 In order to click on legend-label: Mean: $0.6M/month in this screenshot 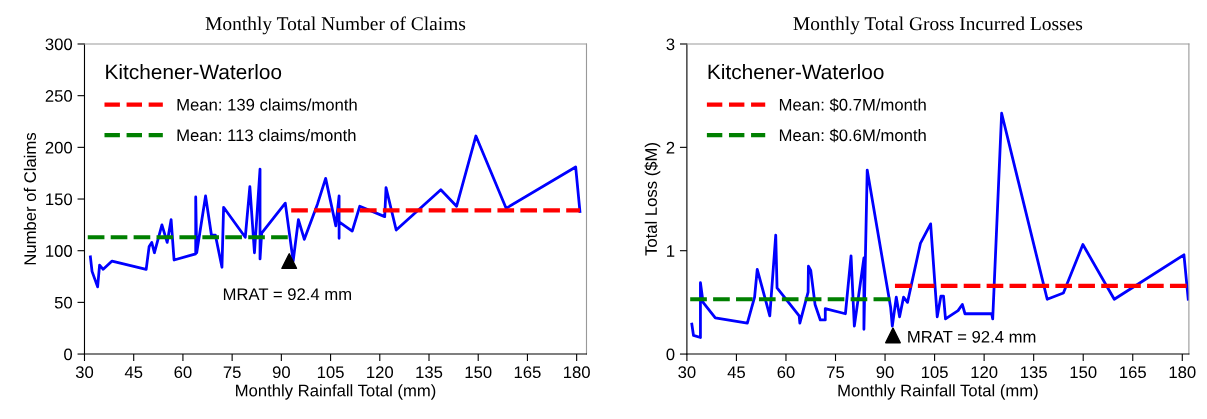, I will do `click(852, 135)`.